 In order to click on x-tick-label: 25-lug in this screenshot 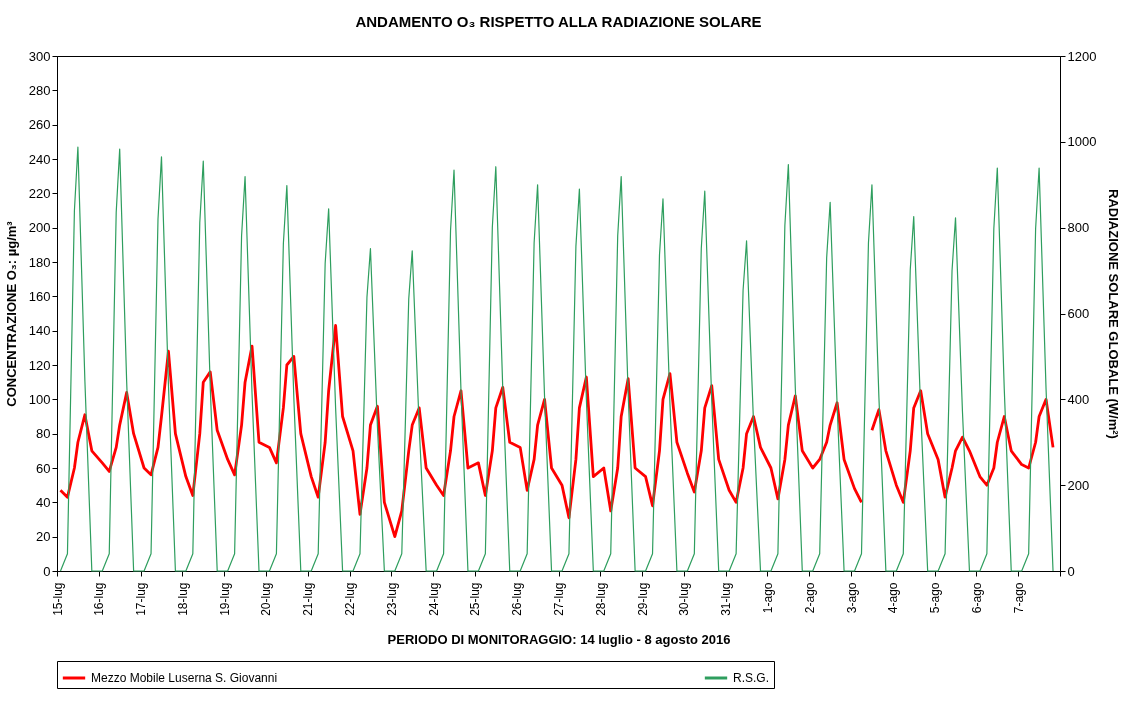, I will do `click(475, 599)`.